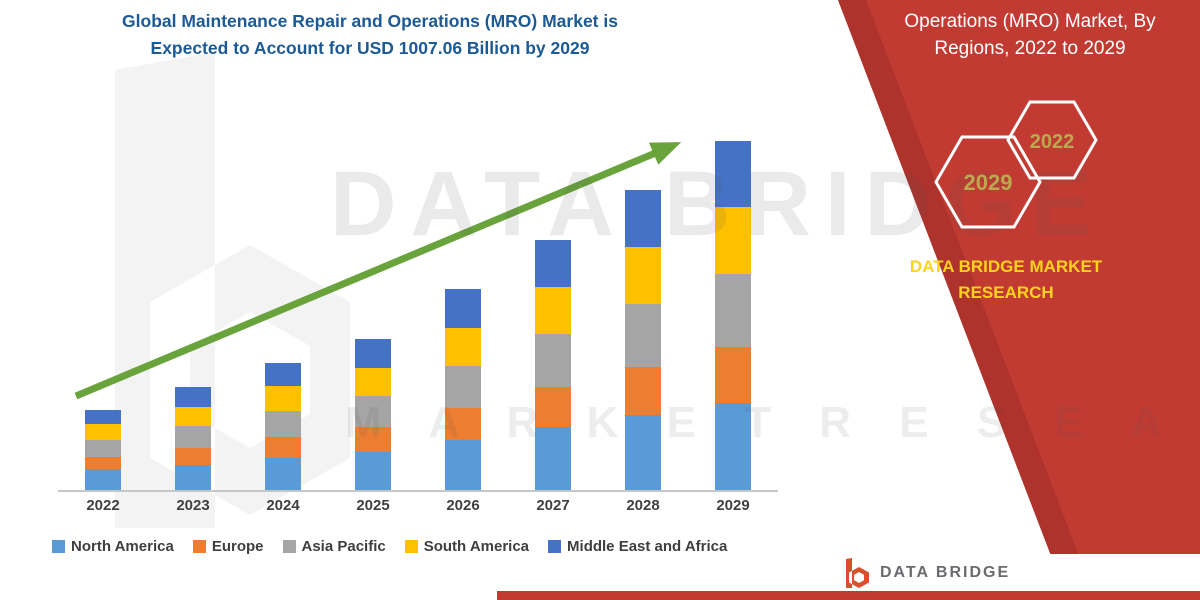 Image resolution: width=1200 pixels, height=600 pixels. I want to click on x-tick-label: 2029, so click(733, 505).